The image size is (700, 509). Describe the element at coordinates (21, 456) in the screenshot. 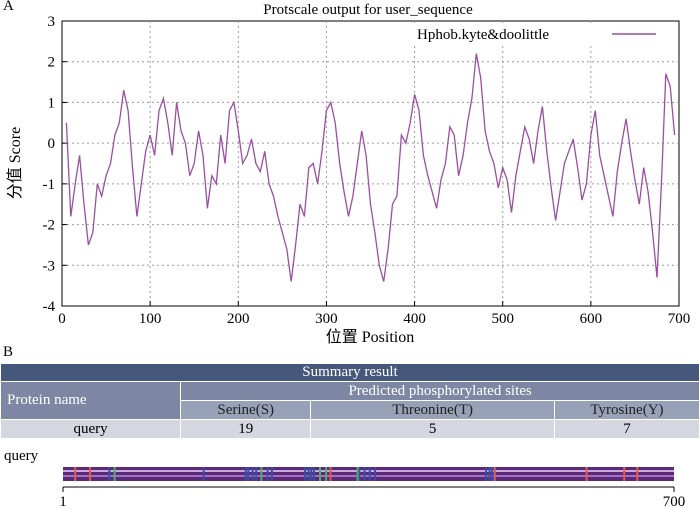

I see `track-label: query` at that location.